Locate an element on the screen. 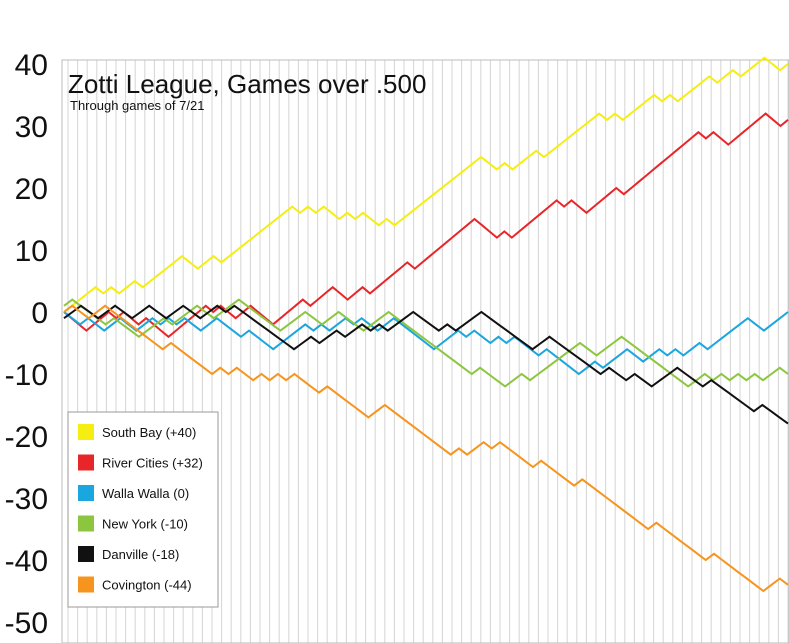 Image resolution: width=789 pixels, height=643 pixels. legend-label: Covington (-44) is located at coordinates (147, 585).